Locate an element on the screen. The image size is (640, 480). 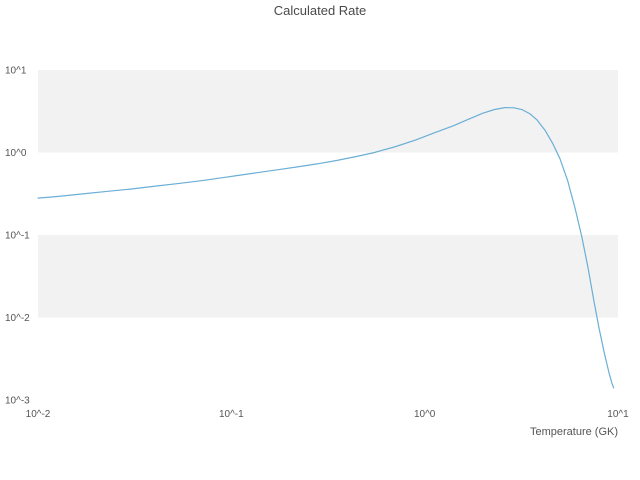
y-tick-label: 10^-3 is located at coordinates (17, 401).